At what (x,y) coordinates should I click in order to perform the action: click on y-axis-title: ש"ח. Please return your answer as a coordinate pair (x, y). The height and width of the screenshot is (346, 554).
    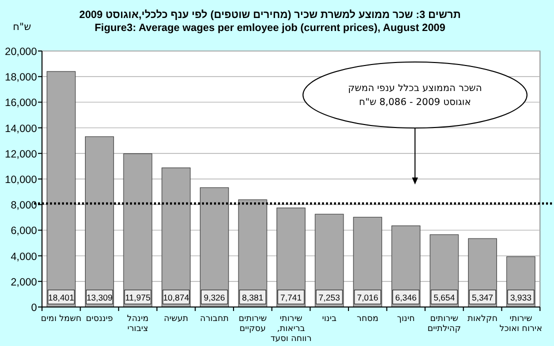
    Looking at the image, I should click on (22, 27).